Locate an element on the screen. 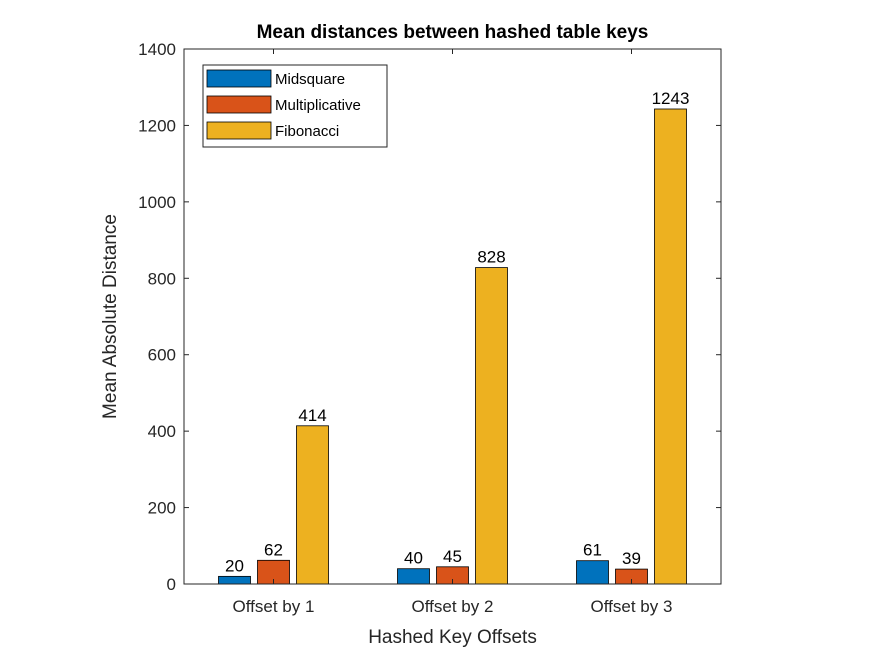 The width and height of the screenshot is (875, 656). legend-swatch-fibonacci is located at coordinates (239, 130).